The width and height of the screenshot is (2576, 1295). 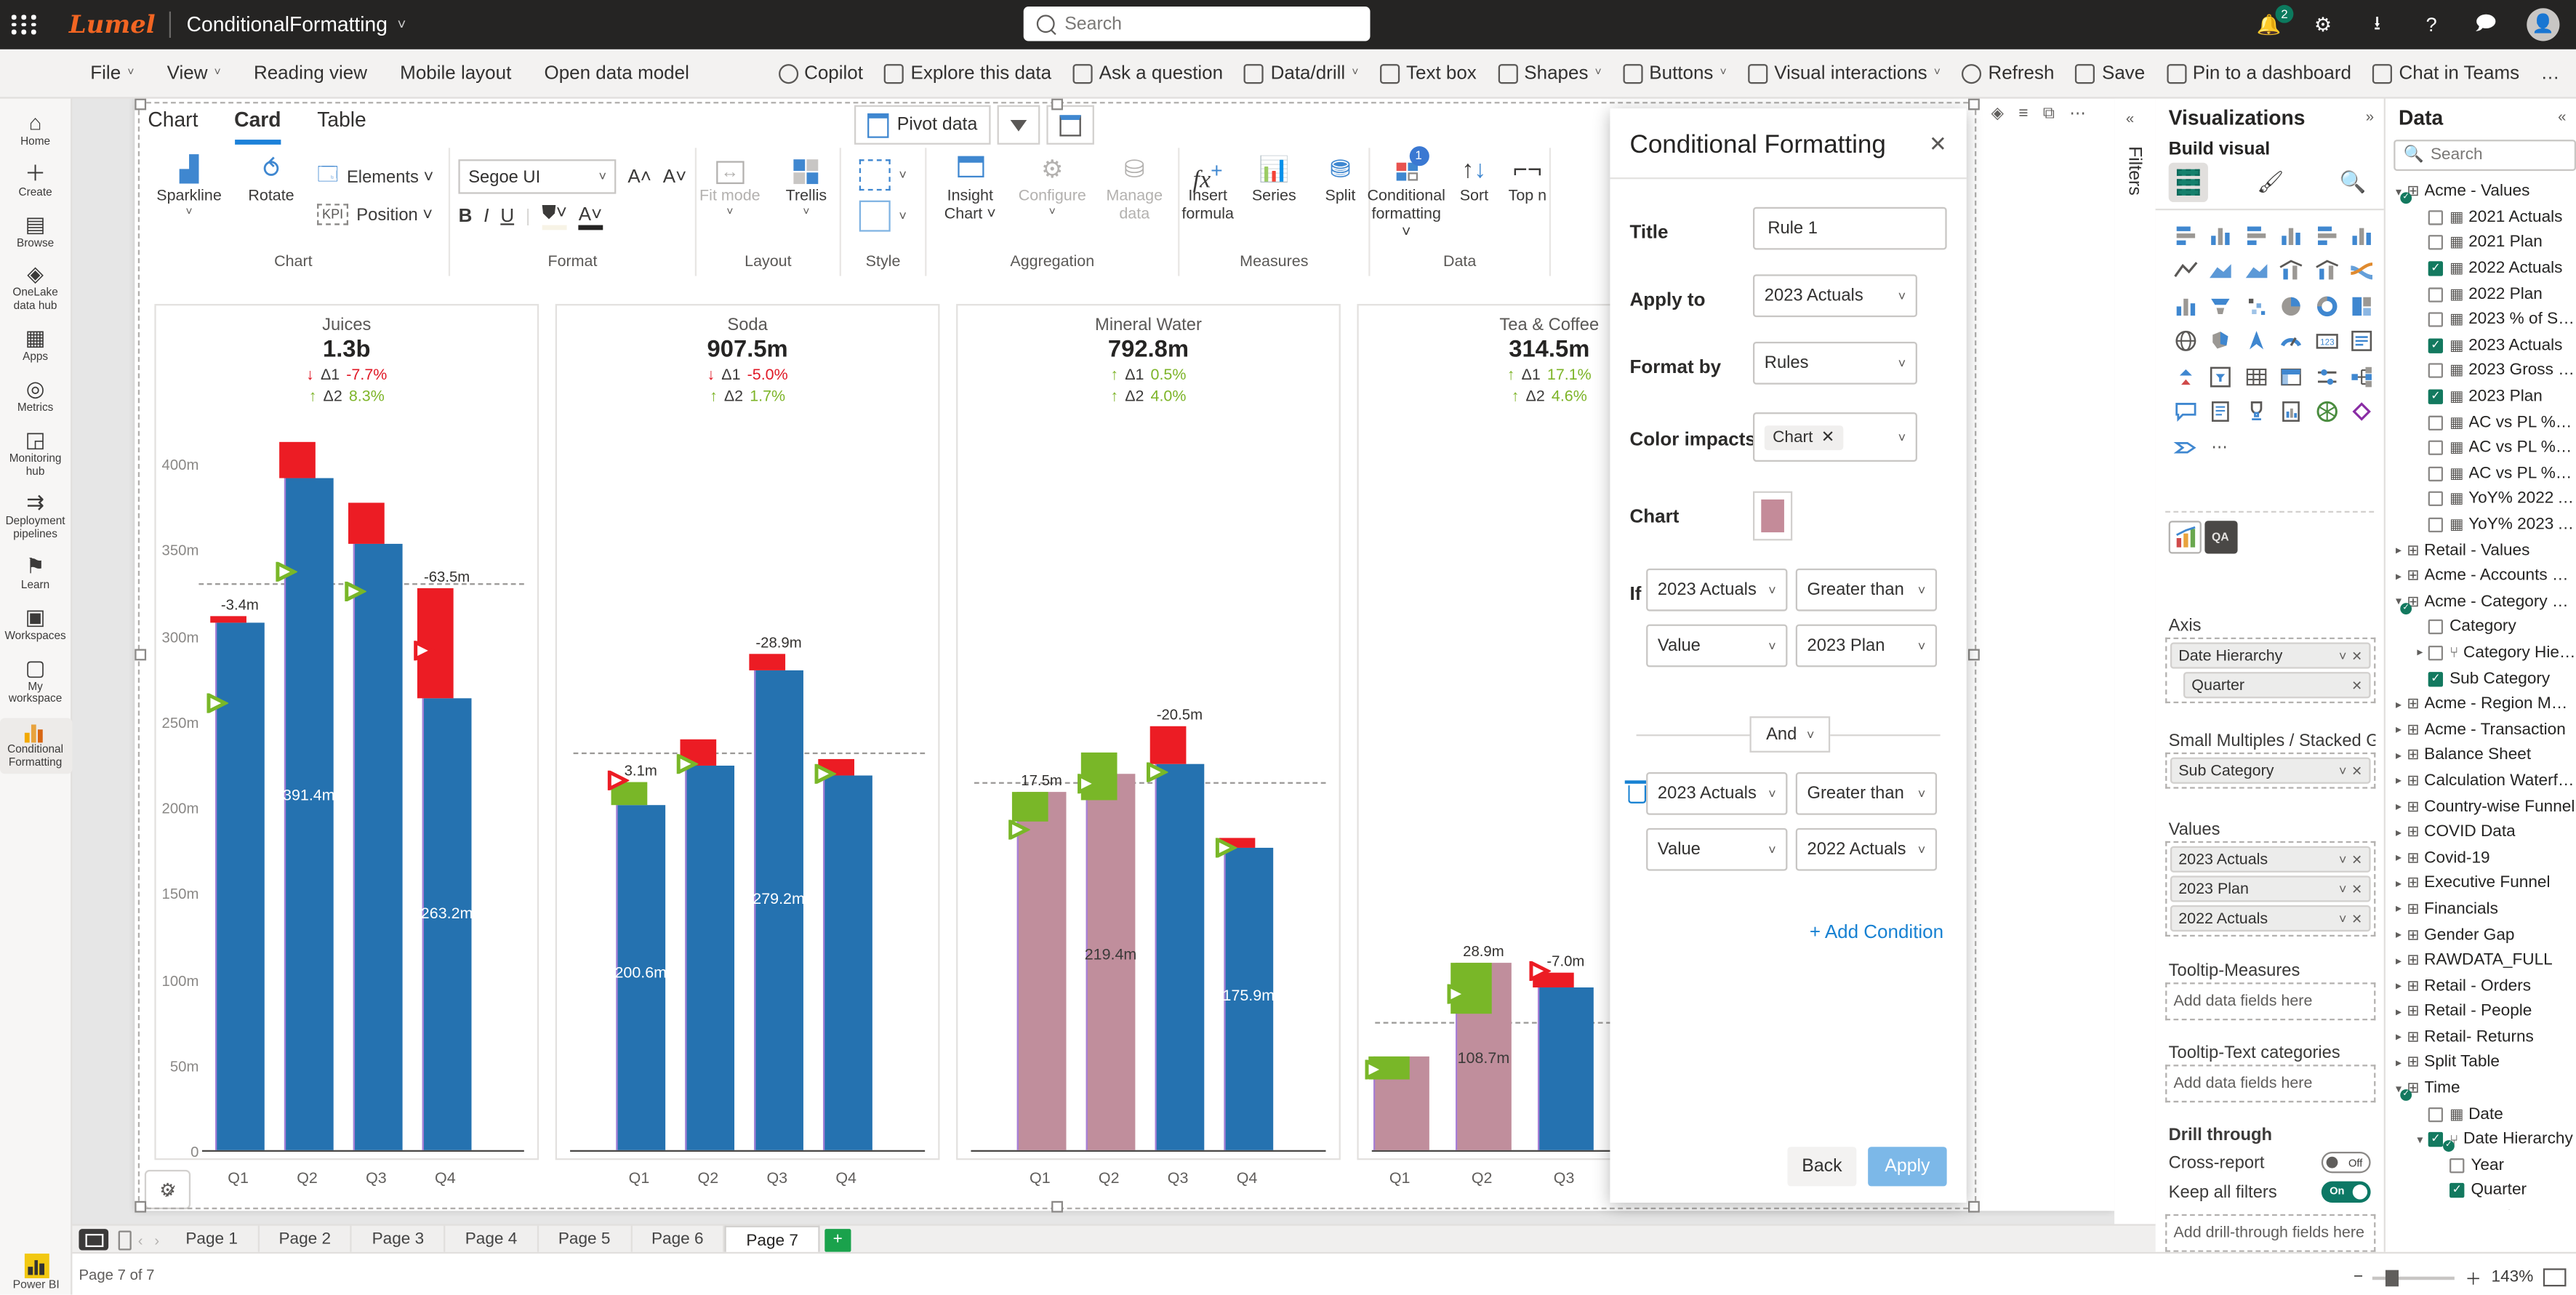 What do you see at coordinates (2270, 770) in the screenshot?
I see `field-pill-sub-category: Sub Category ˅ ✕` at bounding box center [2270, 770].